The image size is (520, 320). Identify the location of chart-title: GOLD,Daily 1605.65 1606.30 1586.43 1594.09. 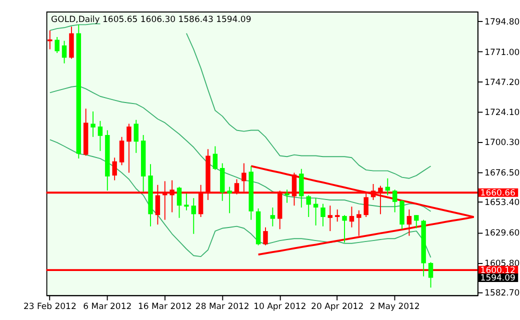
(151, 19).